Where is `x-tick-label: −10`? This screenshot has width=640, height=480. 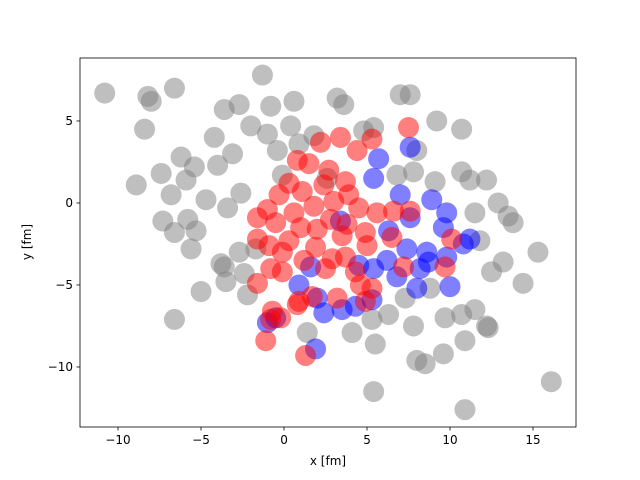
x-tick-label: −10 is located at coordinates (117, 440).